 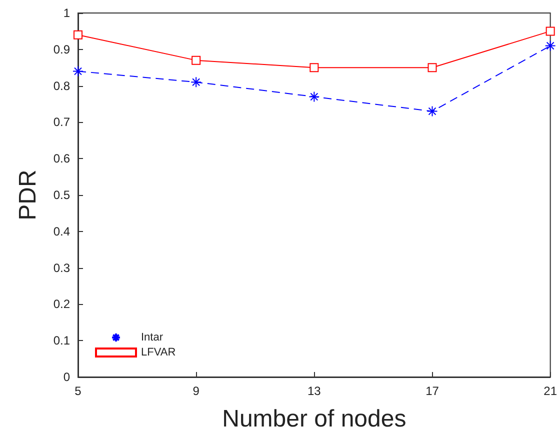 I want to click on x-tick-label: 9, so click(x=196, y=391).